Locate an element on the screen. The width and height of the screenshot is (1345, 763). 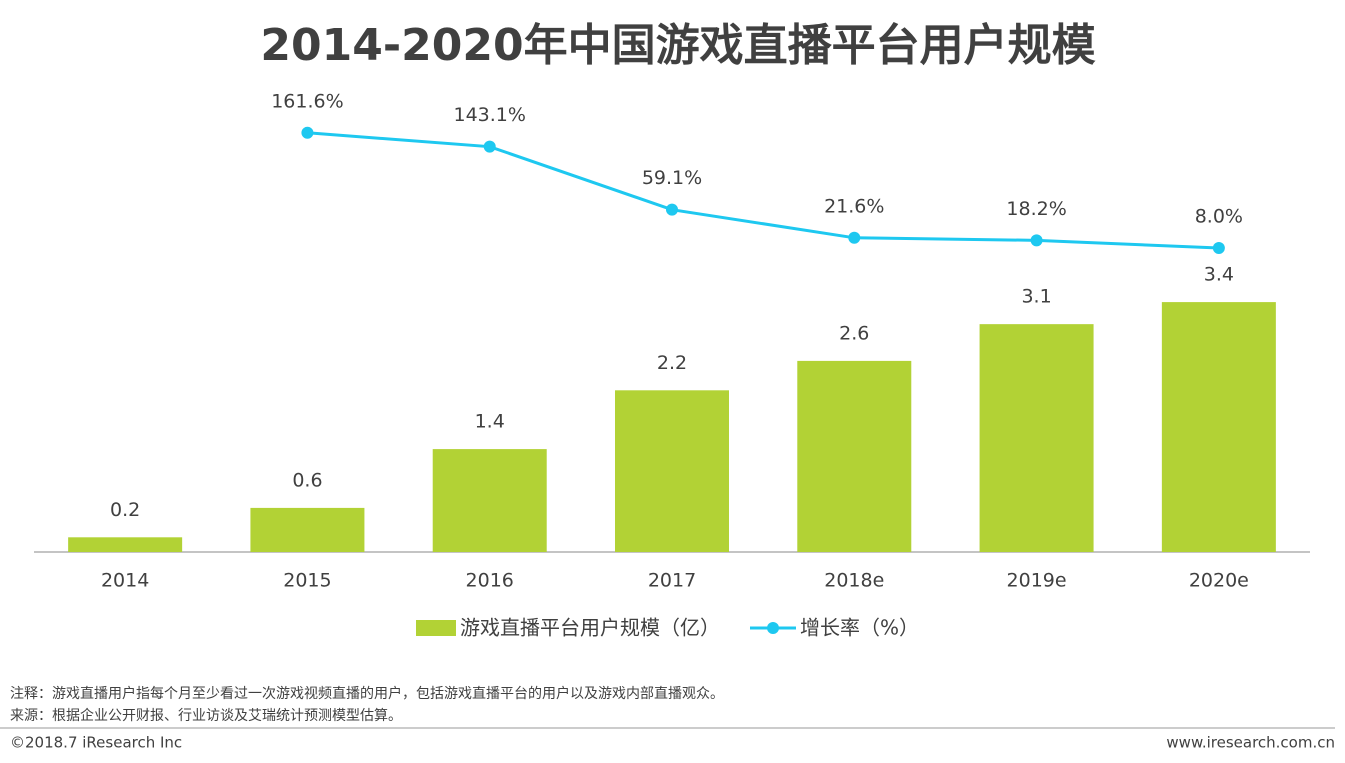
line-label: 21.6% is located at coordinates (854, 206).